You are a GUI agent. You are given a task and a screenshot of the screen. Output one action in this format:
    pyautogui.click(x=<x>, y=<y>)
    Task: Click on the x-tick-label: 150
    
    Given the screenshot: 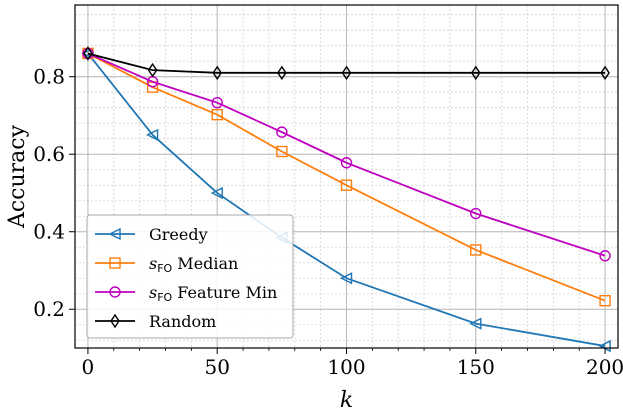 What is the action you would take?
    pyautogui.click(x=476, y=367)
    